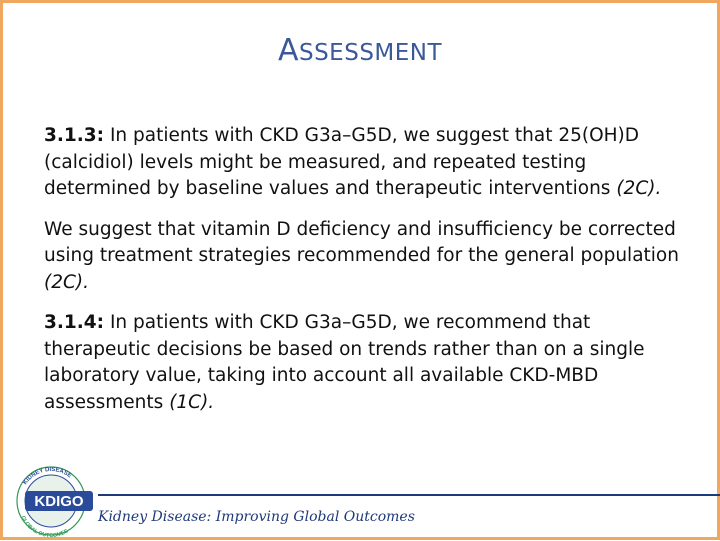 This screenshot has height=541, width=720. I want to click on footer-rule, so click(409, 495).